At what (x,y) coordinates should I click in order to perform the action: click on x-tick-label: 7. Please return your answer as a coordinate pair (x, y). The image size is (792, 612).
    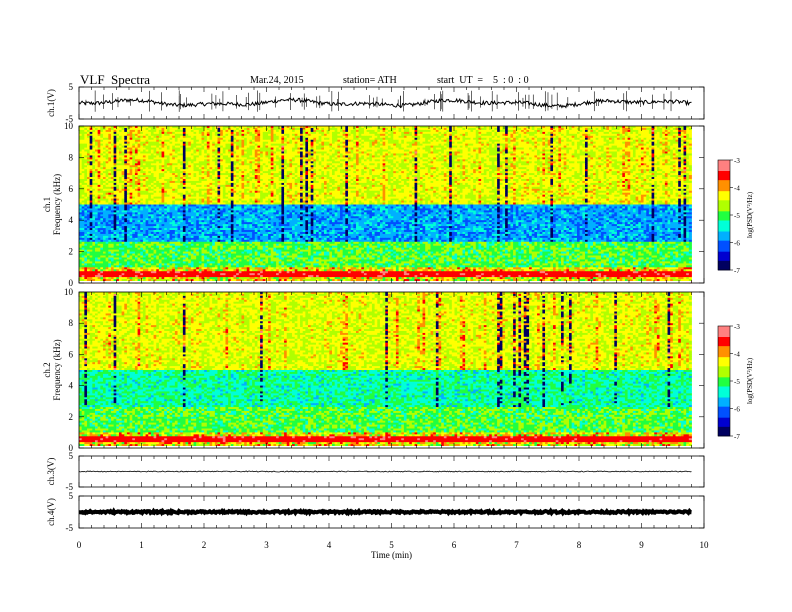
    Looking at the image, I should click on (516, 545).